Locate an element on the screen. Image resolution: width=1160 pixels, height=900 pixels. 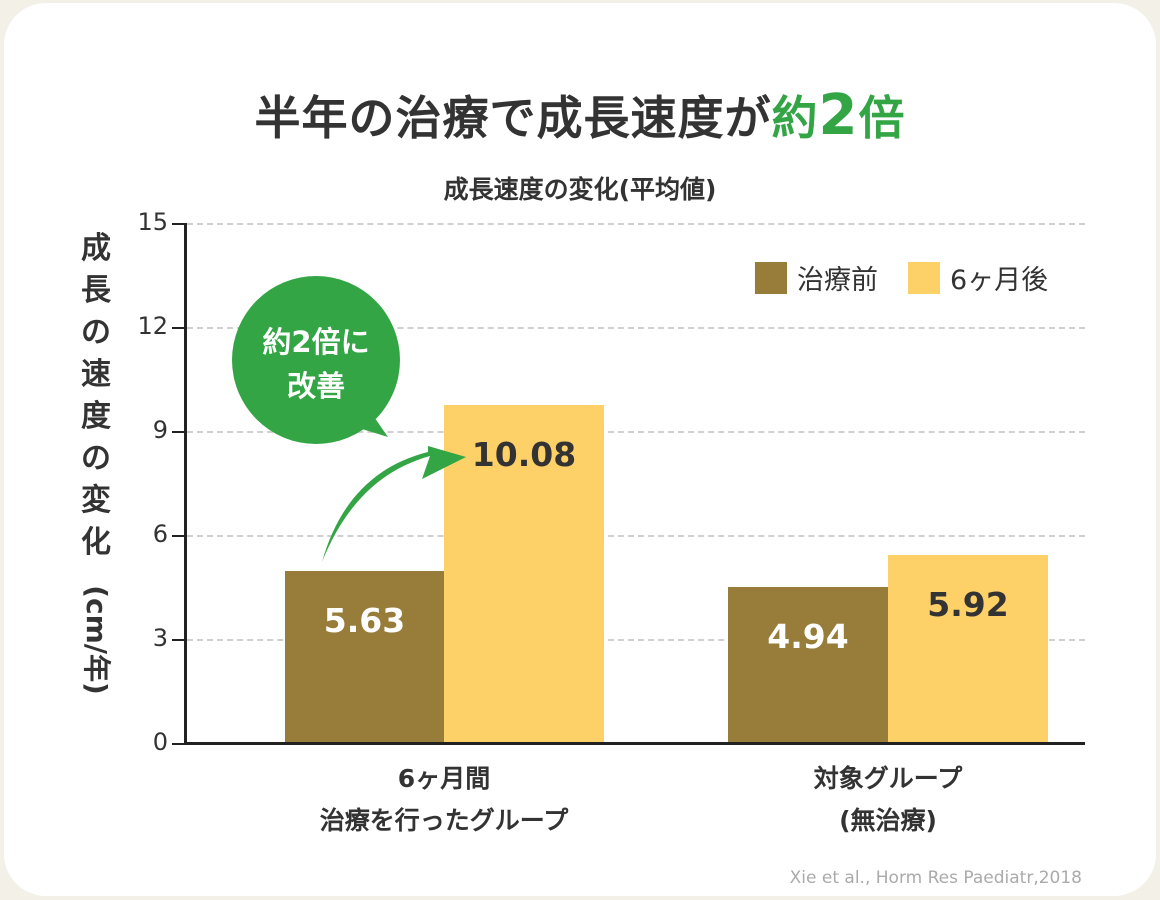
bar-value-label: 5.92 is located at coordinates (968, 604).